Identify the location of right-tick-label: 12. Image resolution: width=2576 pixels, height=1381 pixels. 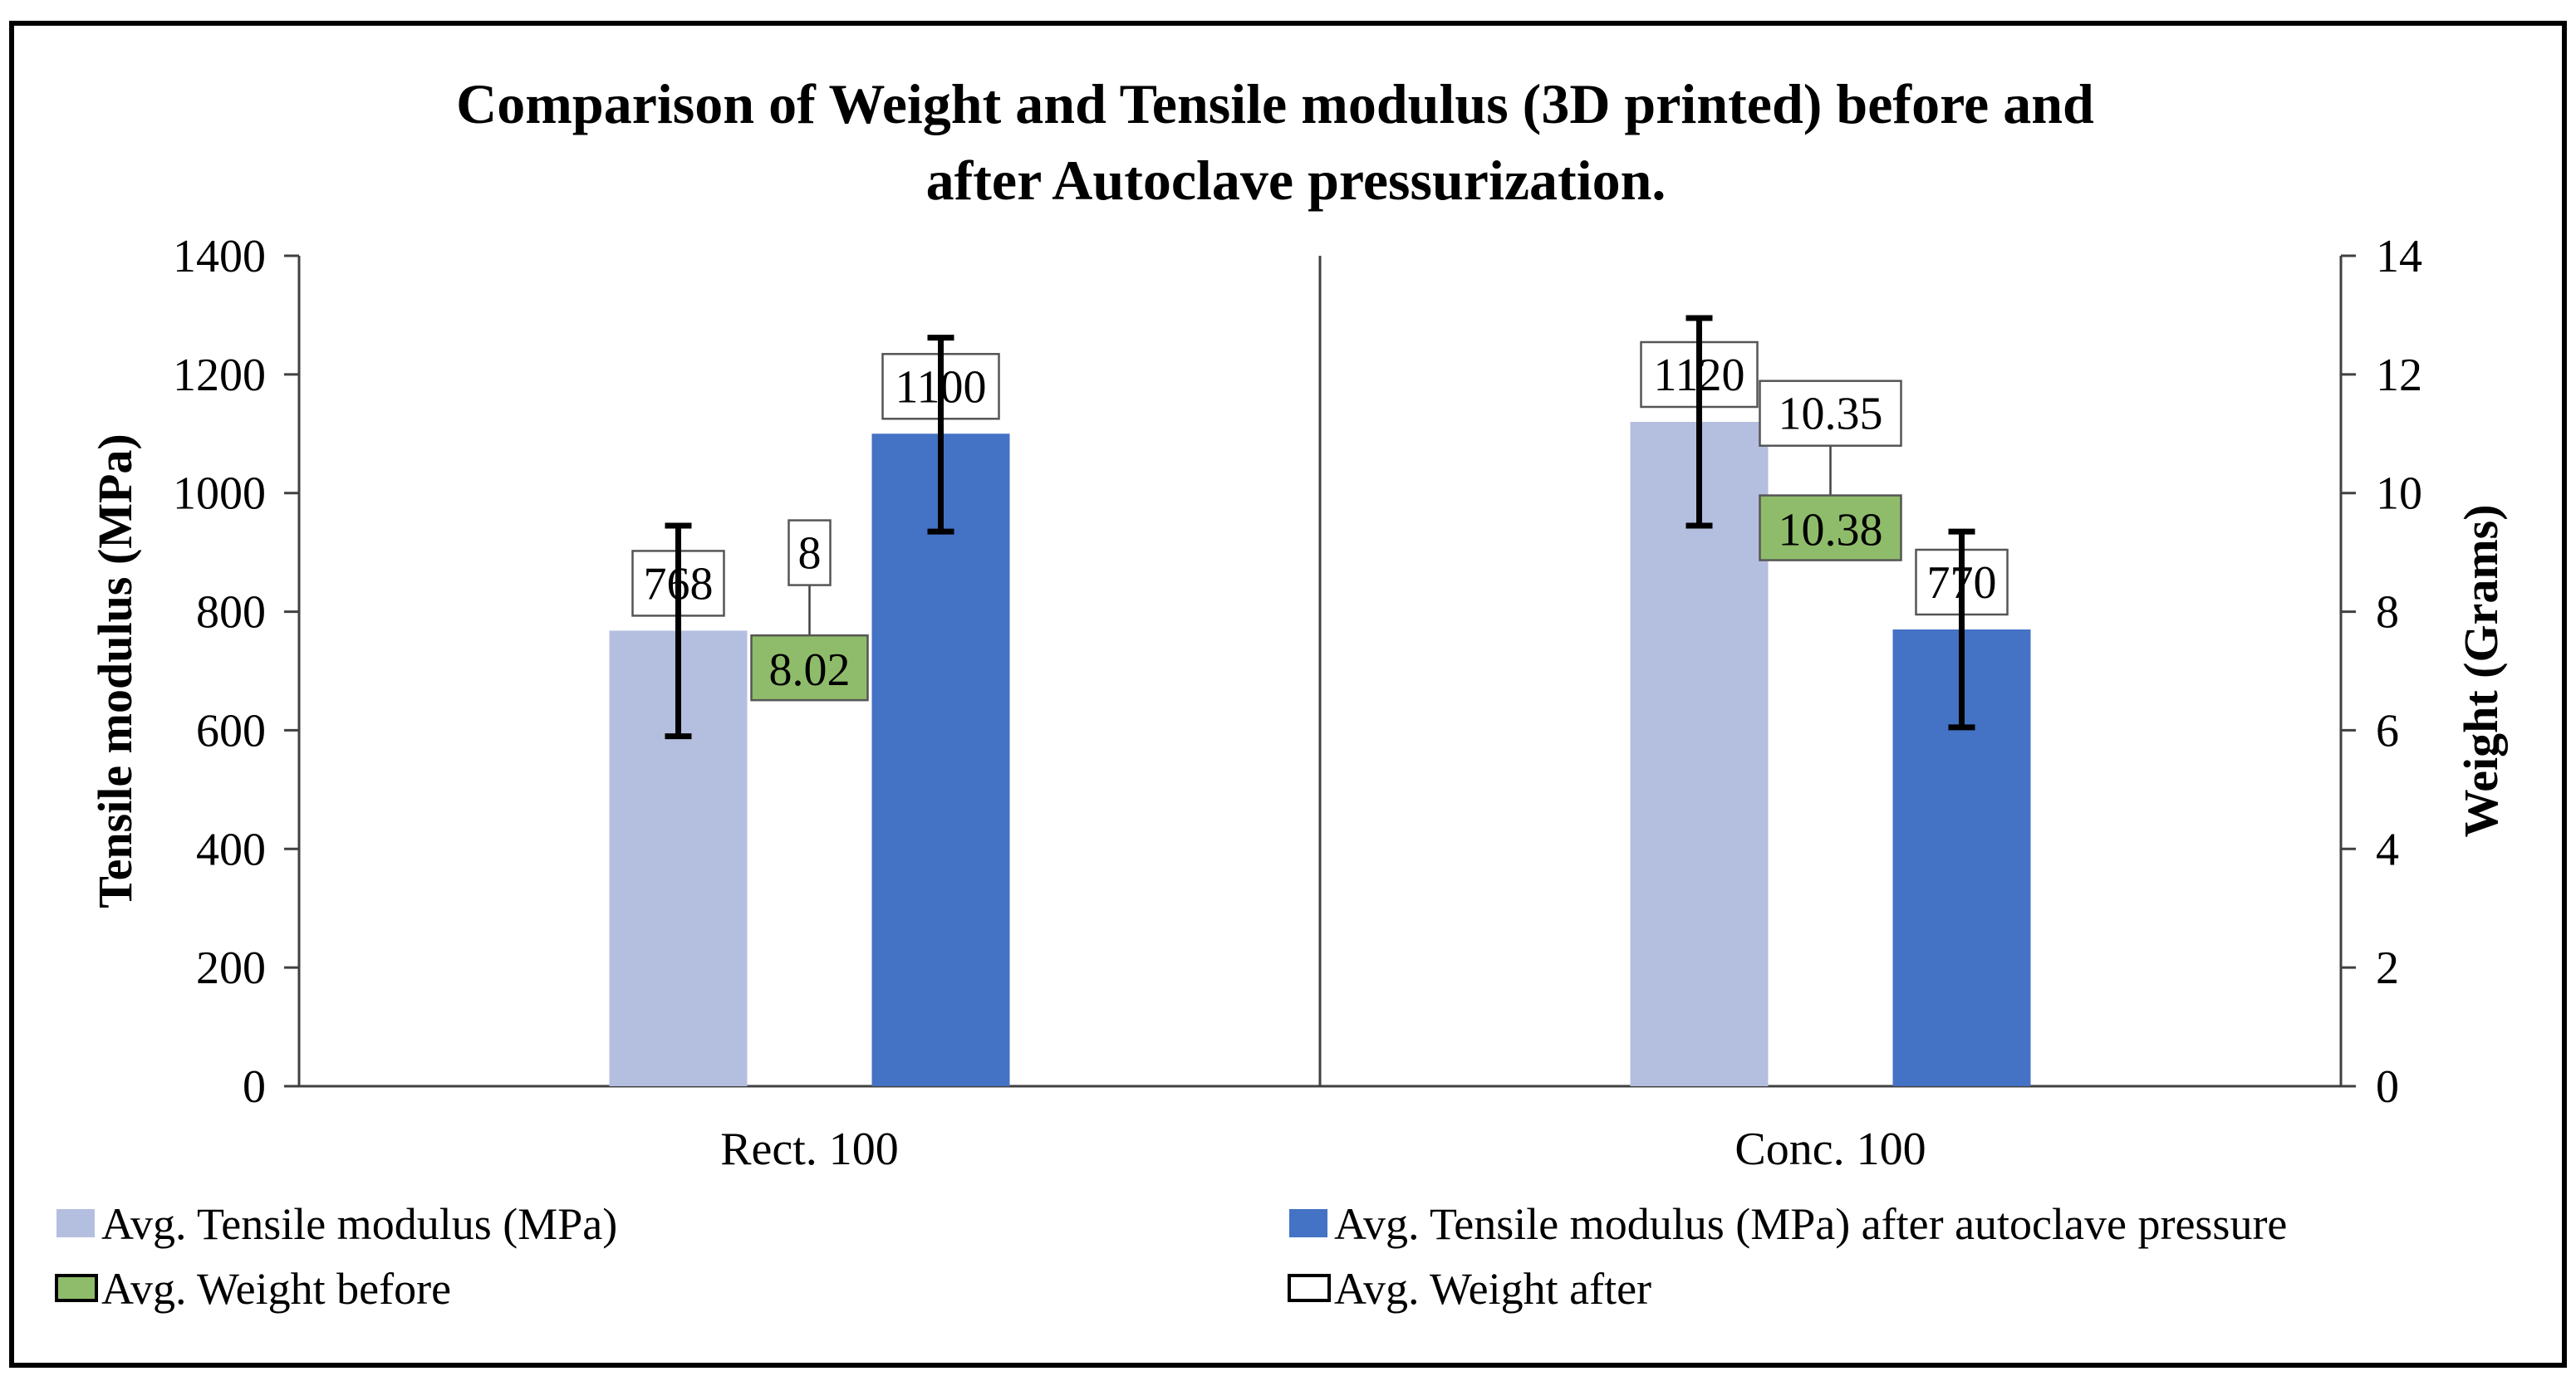
(2399, 375).